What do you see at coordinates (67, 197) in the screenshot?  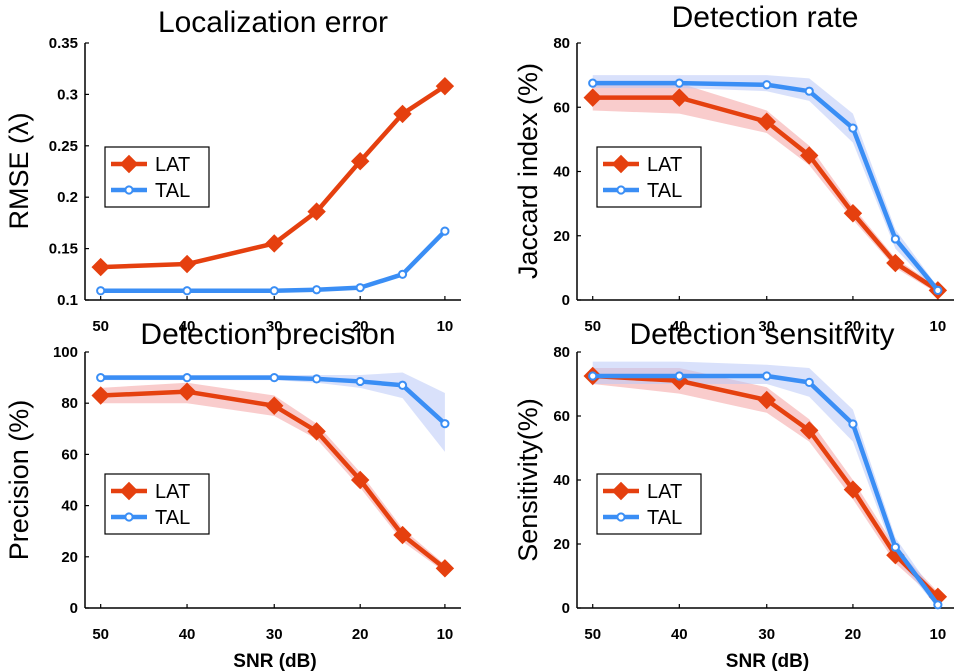 I see `y-tick-label: 0.2` at bounding box center [67, 197].